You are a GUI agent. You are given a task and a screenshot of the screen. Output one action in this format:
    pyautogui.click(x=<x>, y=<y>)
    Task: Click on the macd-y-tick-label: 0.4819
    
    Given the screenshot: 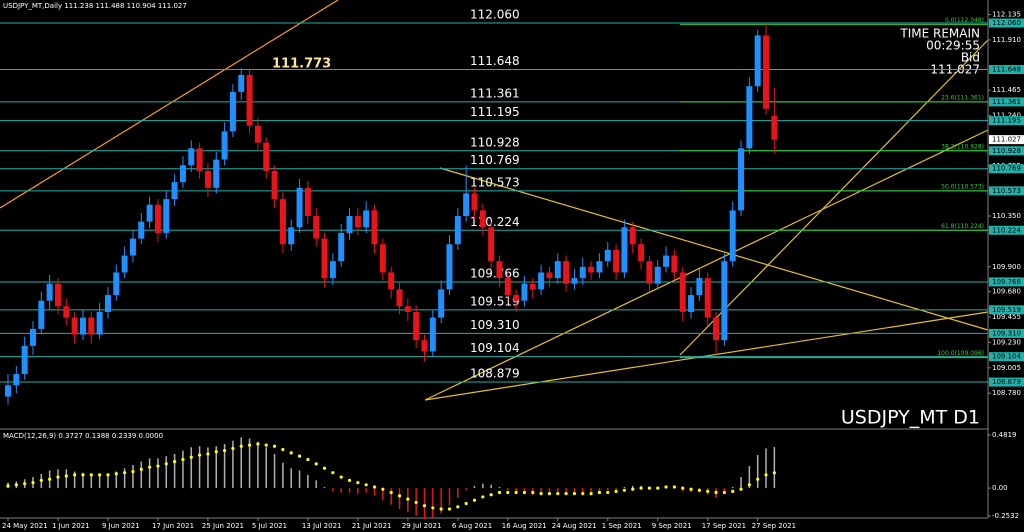 What is the action you would take?
    pyautogui.click(x=1004, y=435)
    